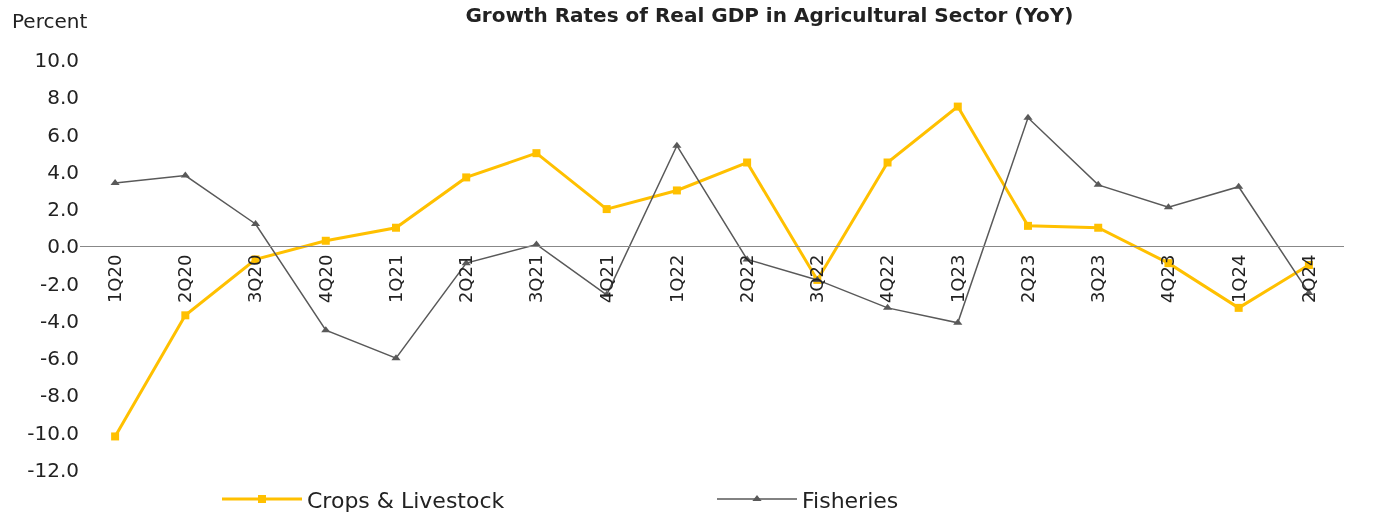 Image resolution: width=1374 pixels, height=532 pixels. I want to click on y-tick-label: 10.0, so click(56, 60).